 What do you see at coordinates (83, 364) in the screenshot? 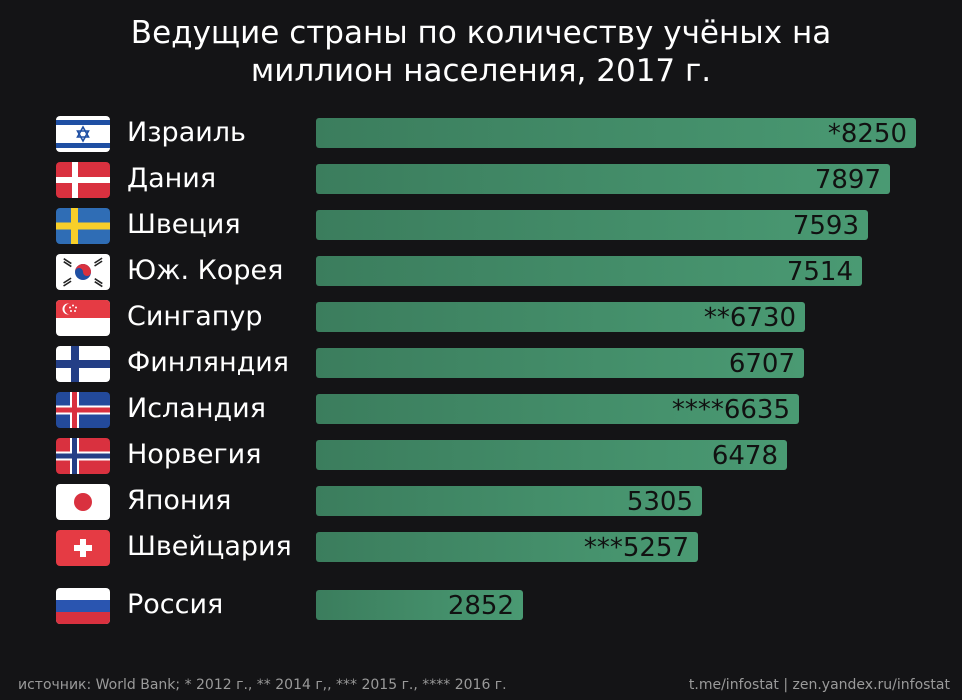
I see `finland-flag-icon` at bounding box center [83, 364].